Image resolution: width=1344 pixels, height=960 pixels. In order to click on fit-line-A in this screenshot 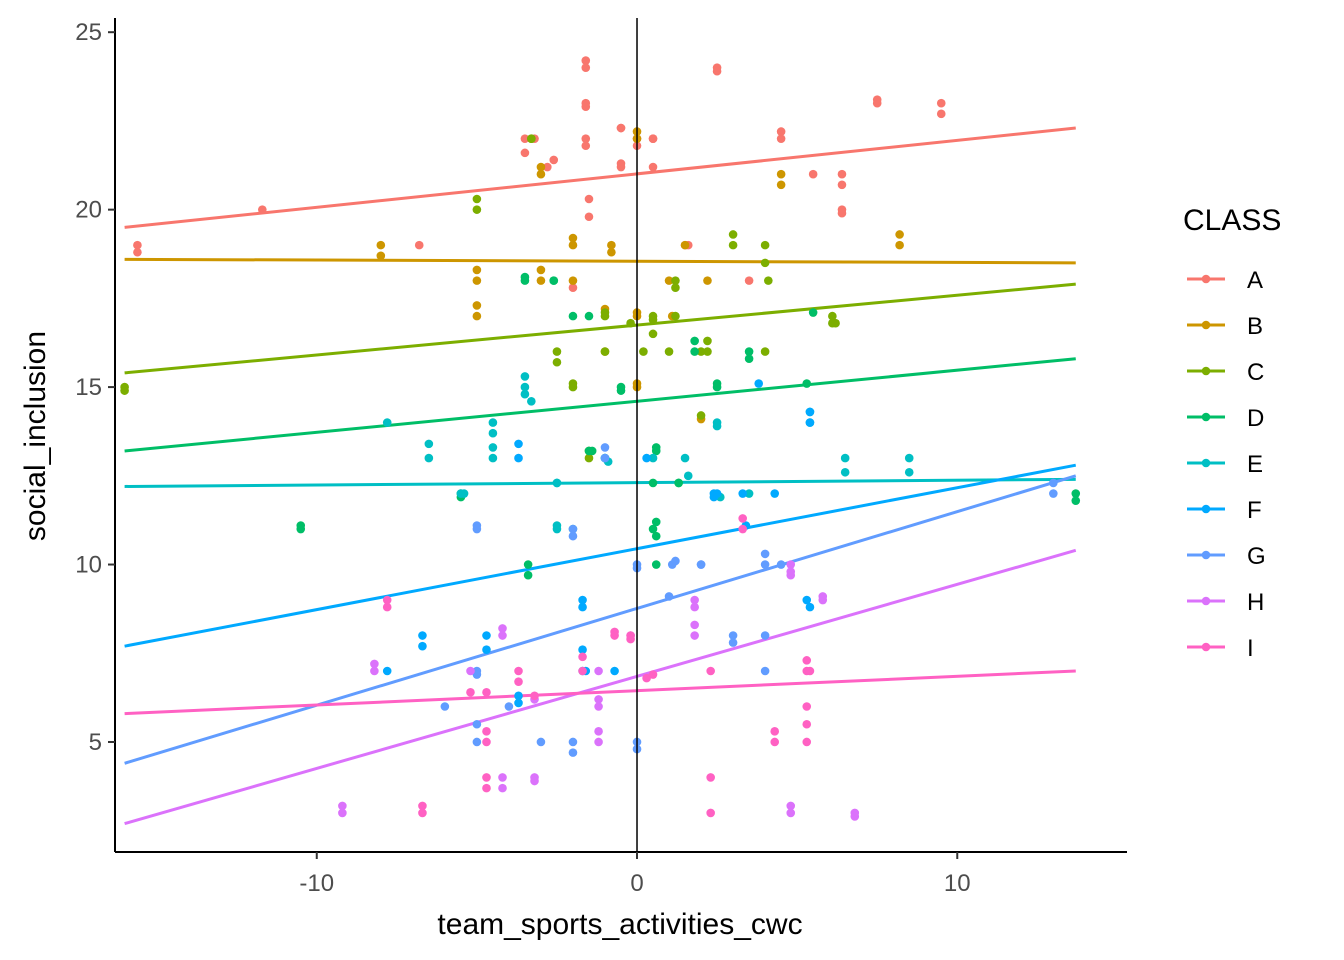, I will do `click(600, 177)`.